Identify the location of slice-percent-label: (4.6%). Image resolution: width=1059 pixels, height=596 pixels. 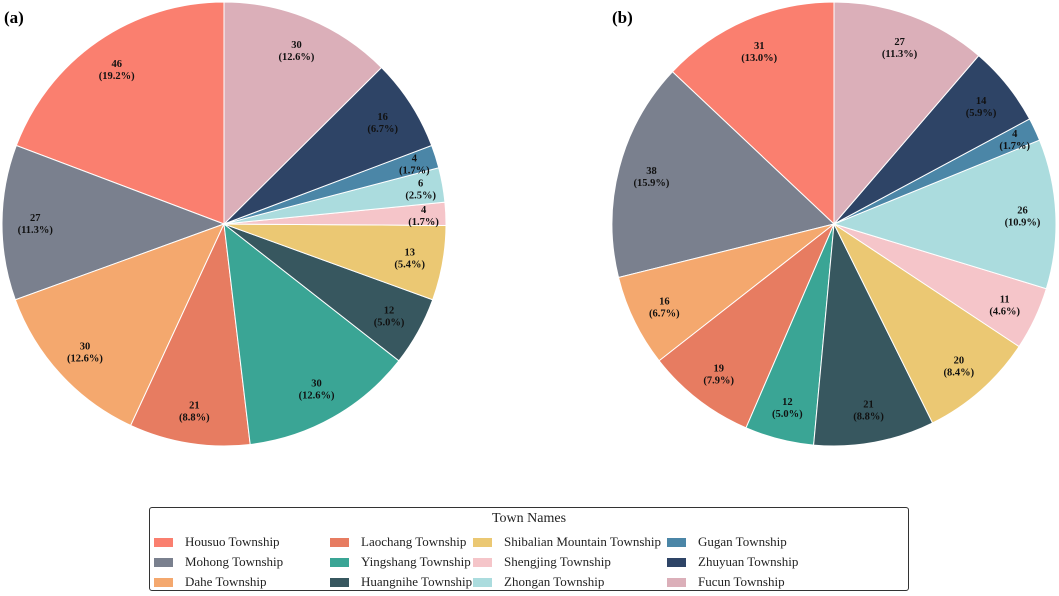
(1004, 311).